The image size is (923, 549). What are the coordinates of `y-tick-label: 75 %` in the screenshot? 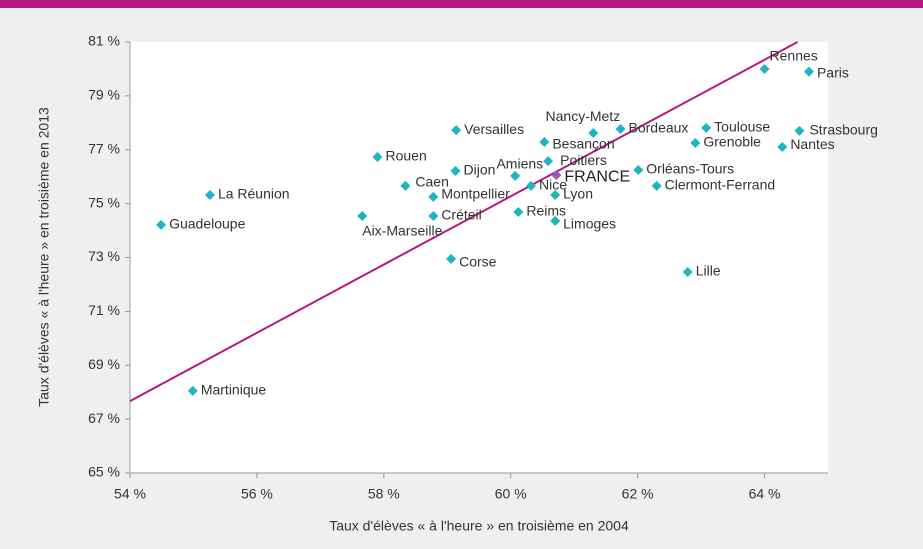 It's located at (104, 202).